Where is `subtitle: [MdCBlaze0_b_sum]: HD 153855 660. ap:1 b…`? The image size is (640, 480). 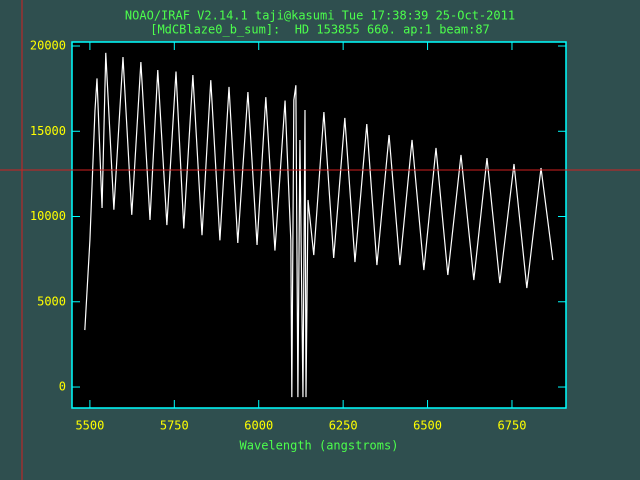
subtitle: [MdCBlaze0_b_sum]: HD 153855 660. ap:1 b… is located at coordinates (320, 30).